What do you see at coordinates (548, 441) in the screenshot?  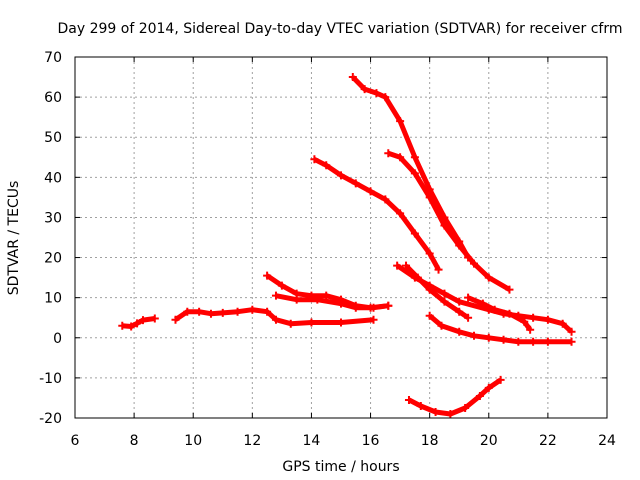 I see `x-tick-label: 22` at bounding box center [548, 441].